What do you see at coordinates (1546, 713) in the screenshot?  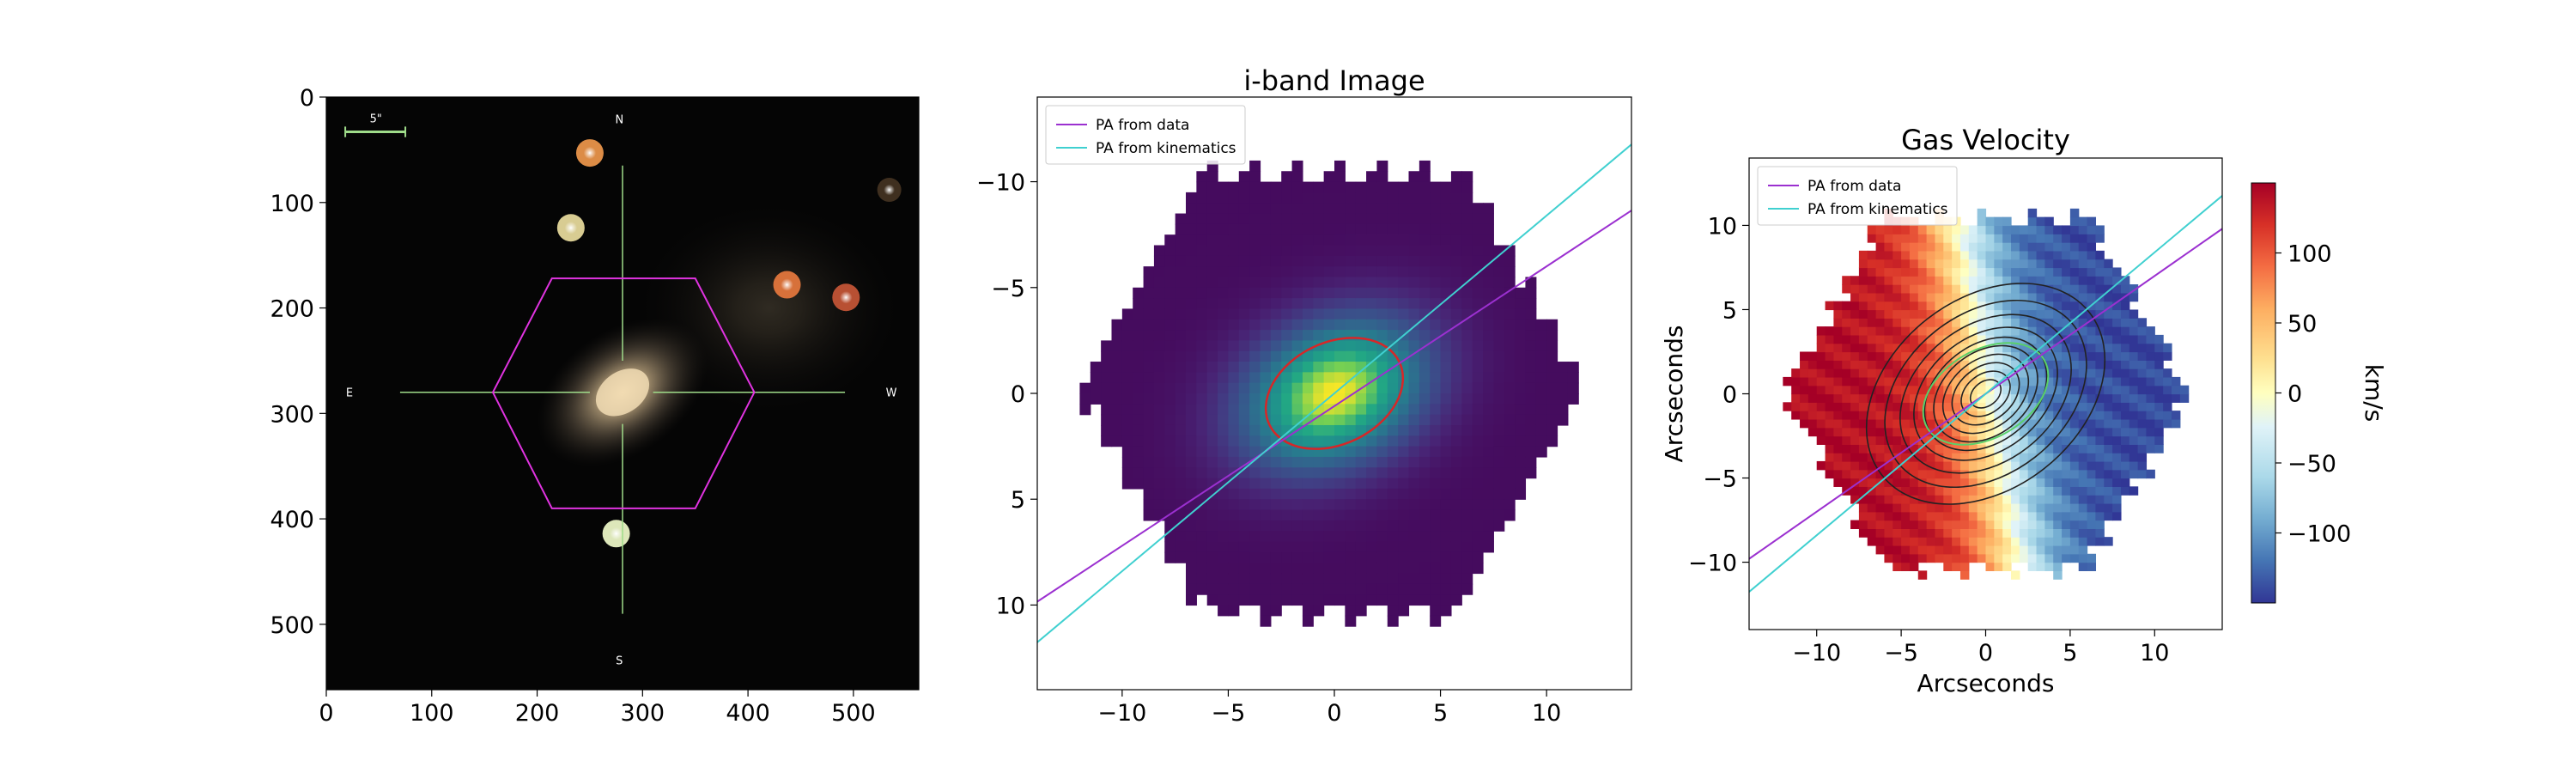 I see `x-tick-label: 10` at bounding box center [1546, 713].